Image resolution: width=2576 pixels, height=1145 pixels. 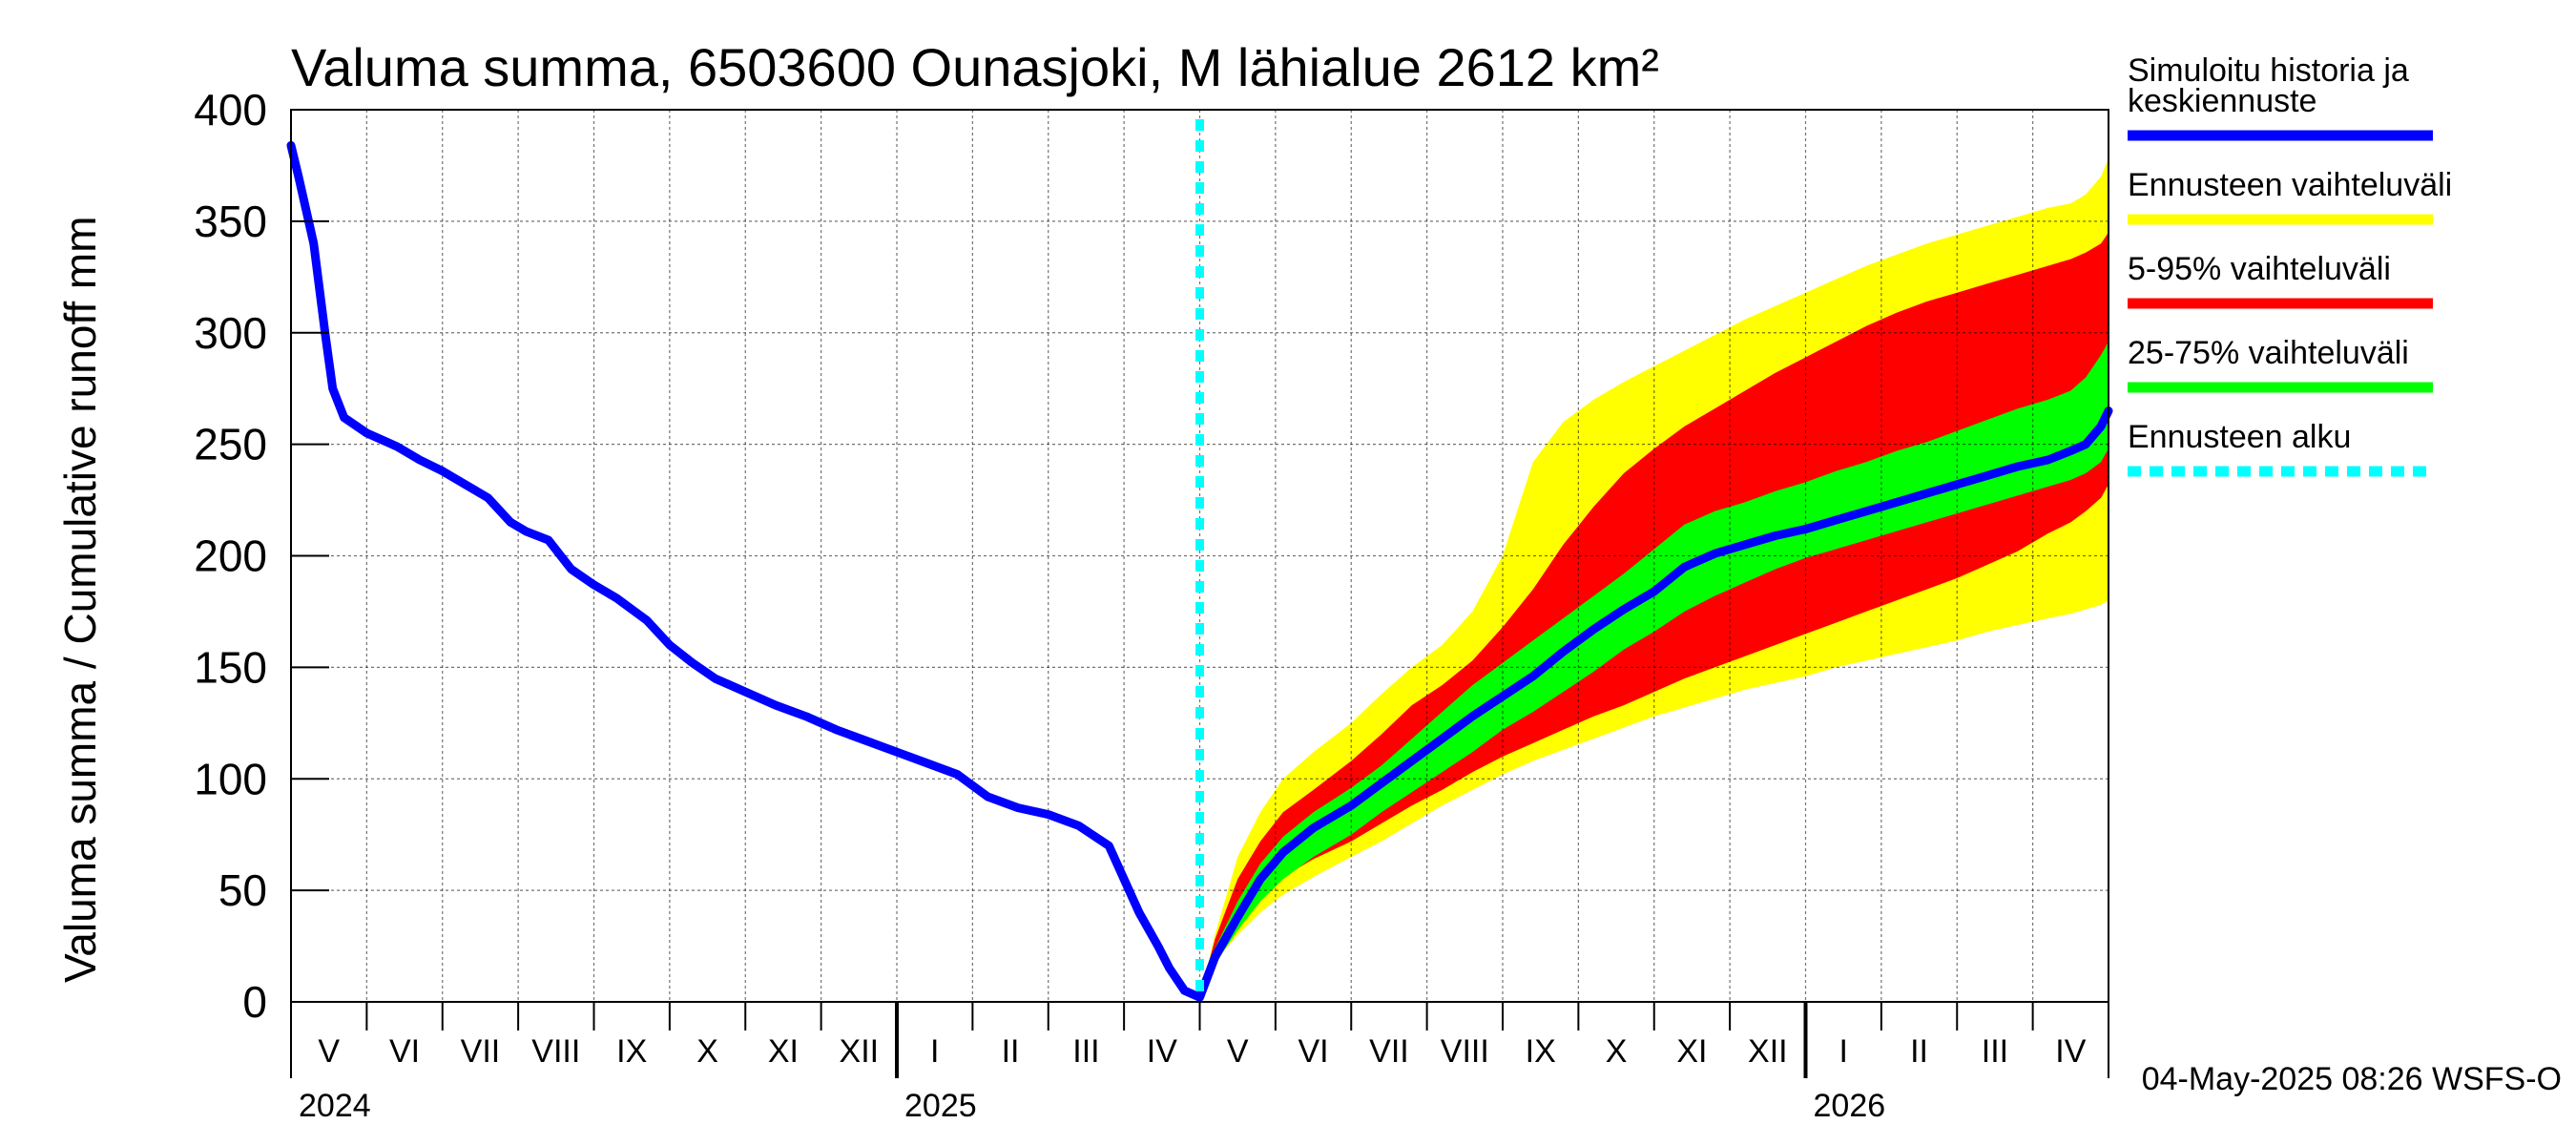 I want to click on y-tick-label: 350, so click(x=230, y=221).